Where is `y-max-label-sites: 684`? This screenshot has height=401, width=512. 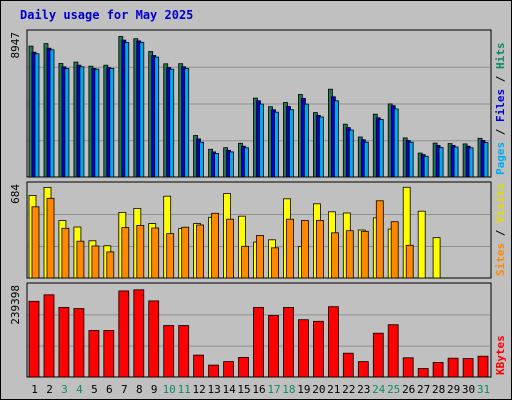
y-max-label-sites: 684 is located at coordinates (15, 194).